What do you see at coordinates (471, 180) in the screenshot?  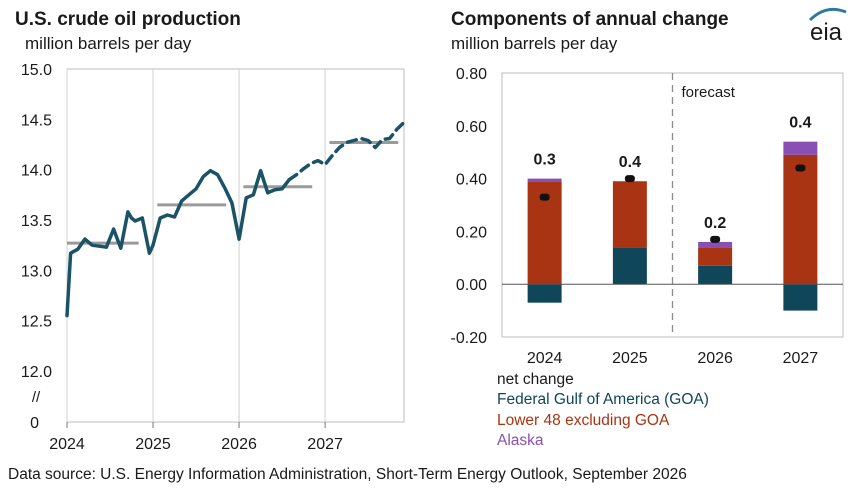 I see `right-y-tick-label: 0.40` at bounding box center [471, 180].